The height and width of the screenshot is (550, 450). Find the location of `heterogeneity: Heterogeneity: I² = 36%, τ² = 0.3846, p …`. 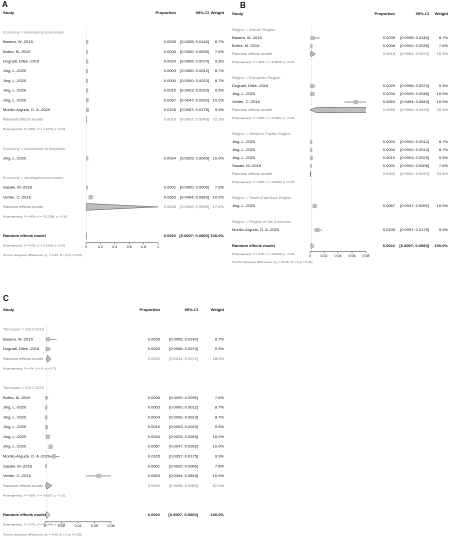

heterogeneity: Heterogeneity: I² = 36%, τ² = 0.3846, p … is located at coordinates (263, 62).